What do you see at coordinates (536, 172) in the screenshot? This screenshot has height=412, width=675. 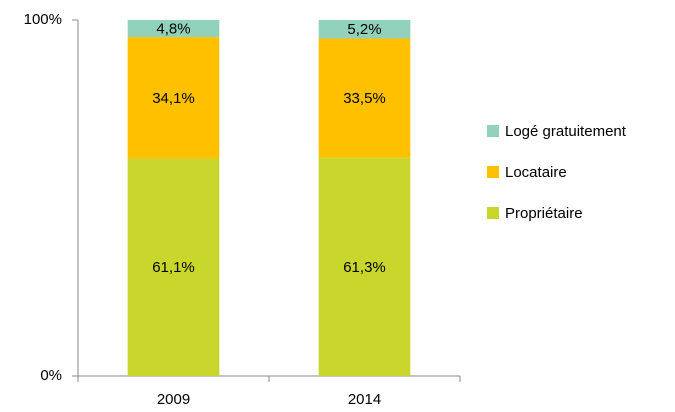 I see `legend-label: Locataire` at bounding box center [536, 172].